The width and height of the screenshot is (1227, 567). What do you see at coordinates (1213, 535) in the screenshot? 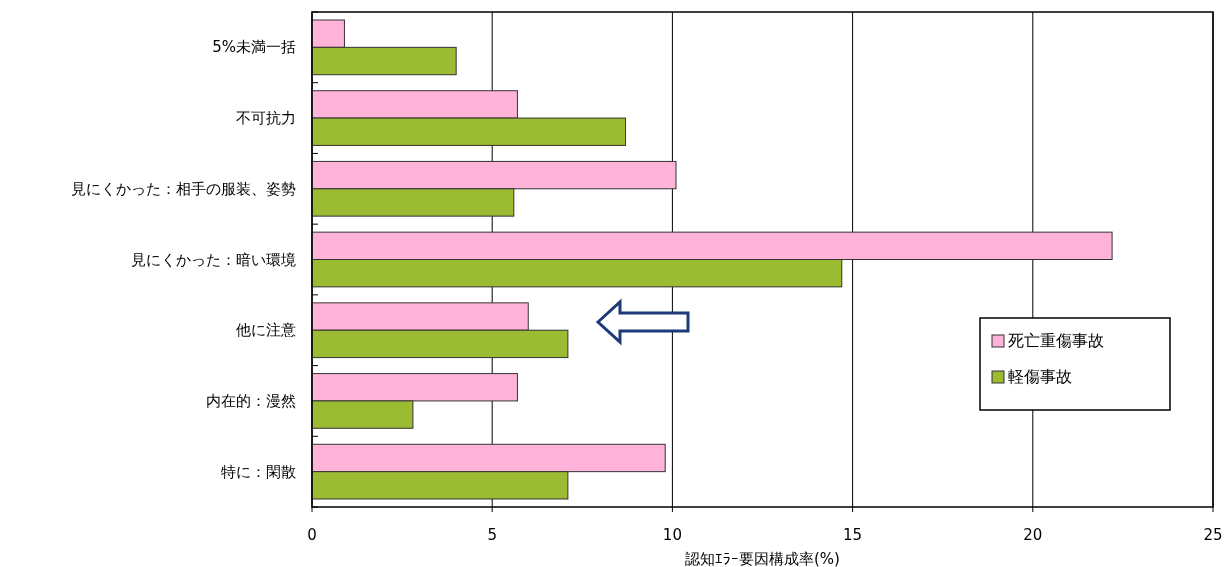
I see `x-tick-label: 25` at bounding box center [1213, 535].